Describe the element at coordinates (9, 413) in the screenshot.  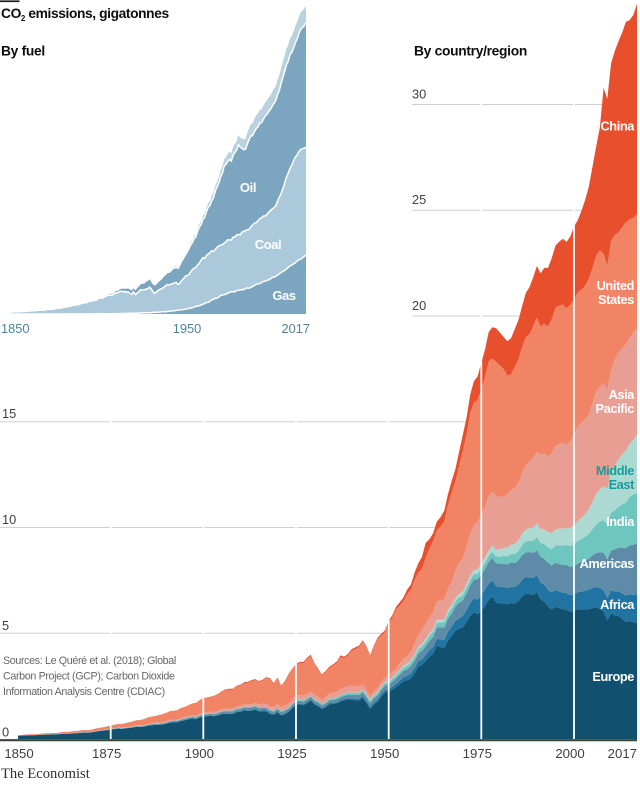
I see `svg-text: 15` at that location.